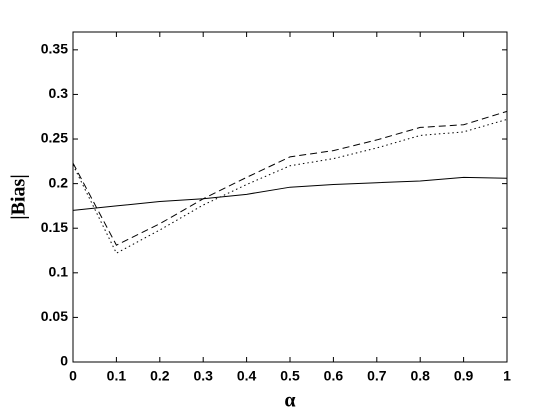 The height and width of the screenshot is (414, 560). What do you see at coordinates (59, 182) in the screenshot?
I see `y-tick-label: 0.2` at bounding box center [59, 182].